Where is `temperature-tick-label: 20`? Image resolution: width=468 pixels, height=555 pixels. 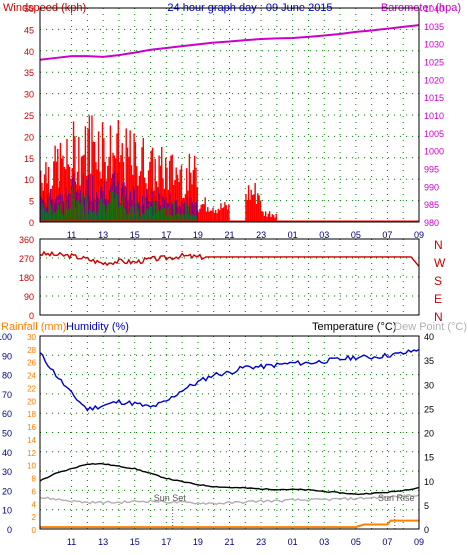
temperature-tick-label: 20 is located at coordinates (429, 434).